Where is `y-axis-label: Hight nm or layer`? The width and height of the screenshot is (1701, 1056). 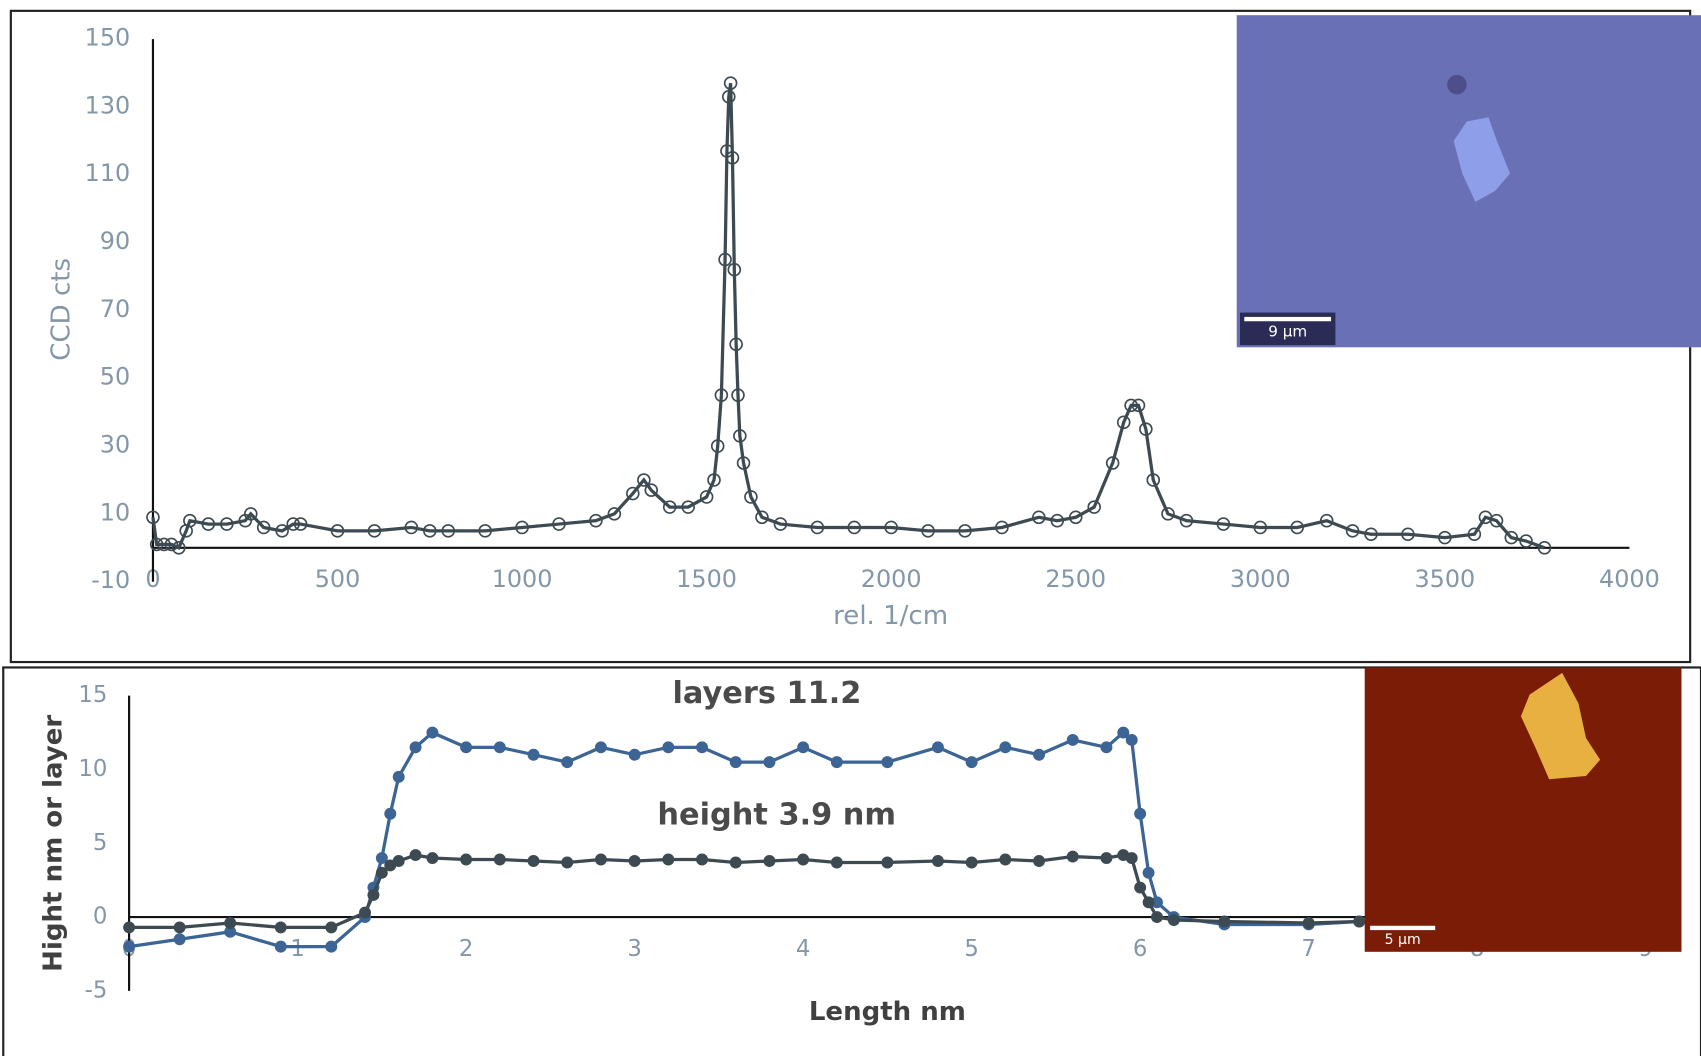
y-axis-label: Hight nm or layer is located at coordinates (54, 843).